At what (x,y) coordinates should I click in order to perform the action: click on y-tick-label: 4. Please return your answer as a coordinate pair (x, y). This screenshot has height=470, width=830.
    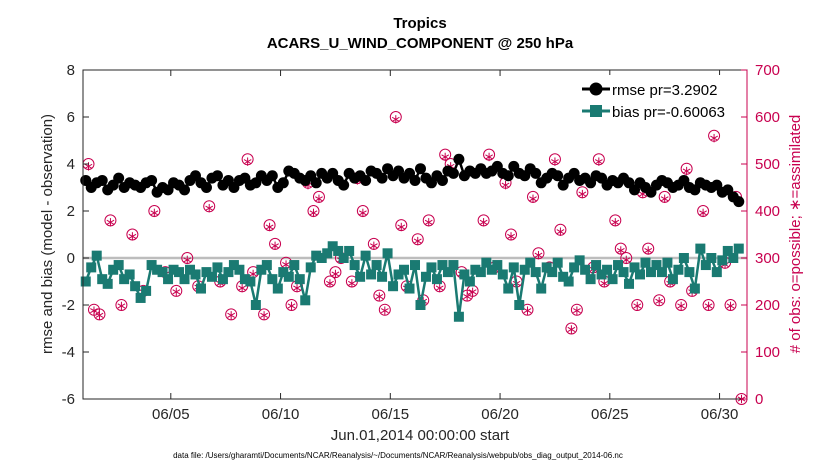
    Looking at the image, I should click on (71, 164).